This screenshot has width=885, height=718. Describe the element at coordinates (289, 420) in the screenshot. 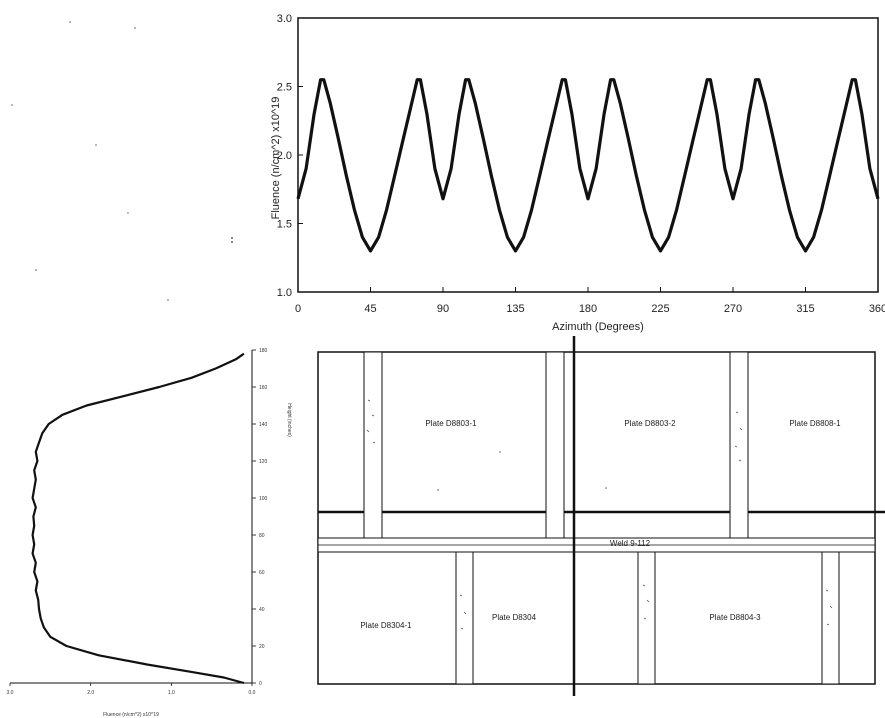

I see `left-chart-y-axis-title: Height (inches)` at that location.